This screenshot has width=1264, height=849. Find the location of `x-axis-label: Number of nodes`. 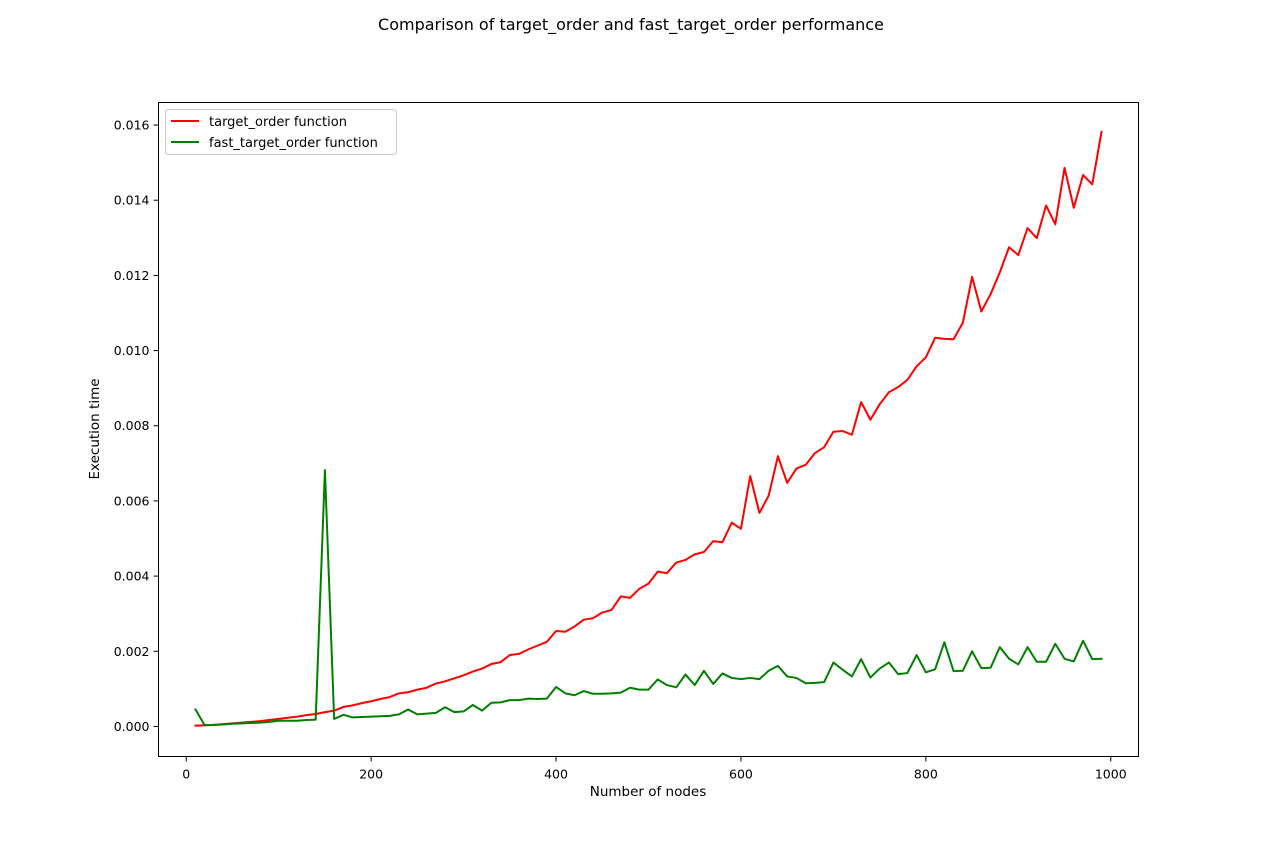

x-axis-label: Number of nodes is located at coordinates (648, 792).